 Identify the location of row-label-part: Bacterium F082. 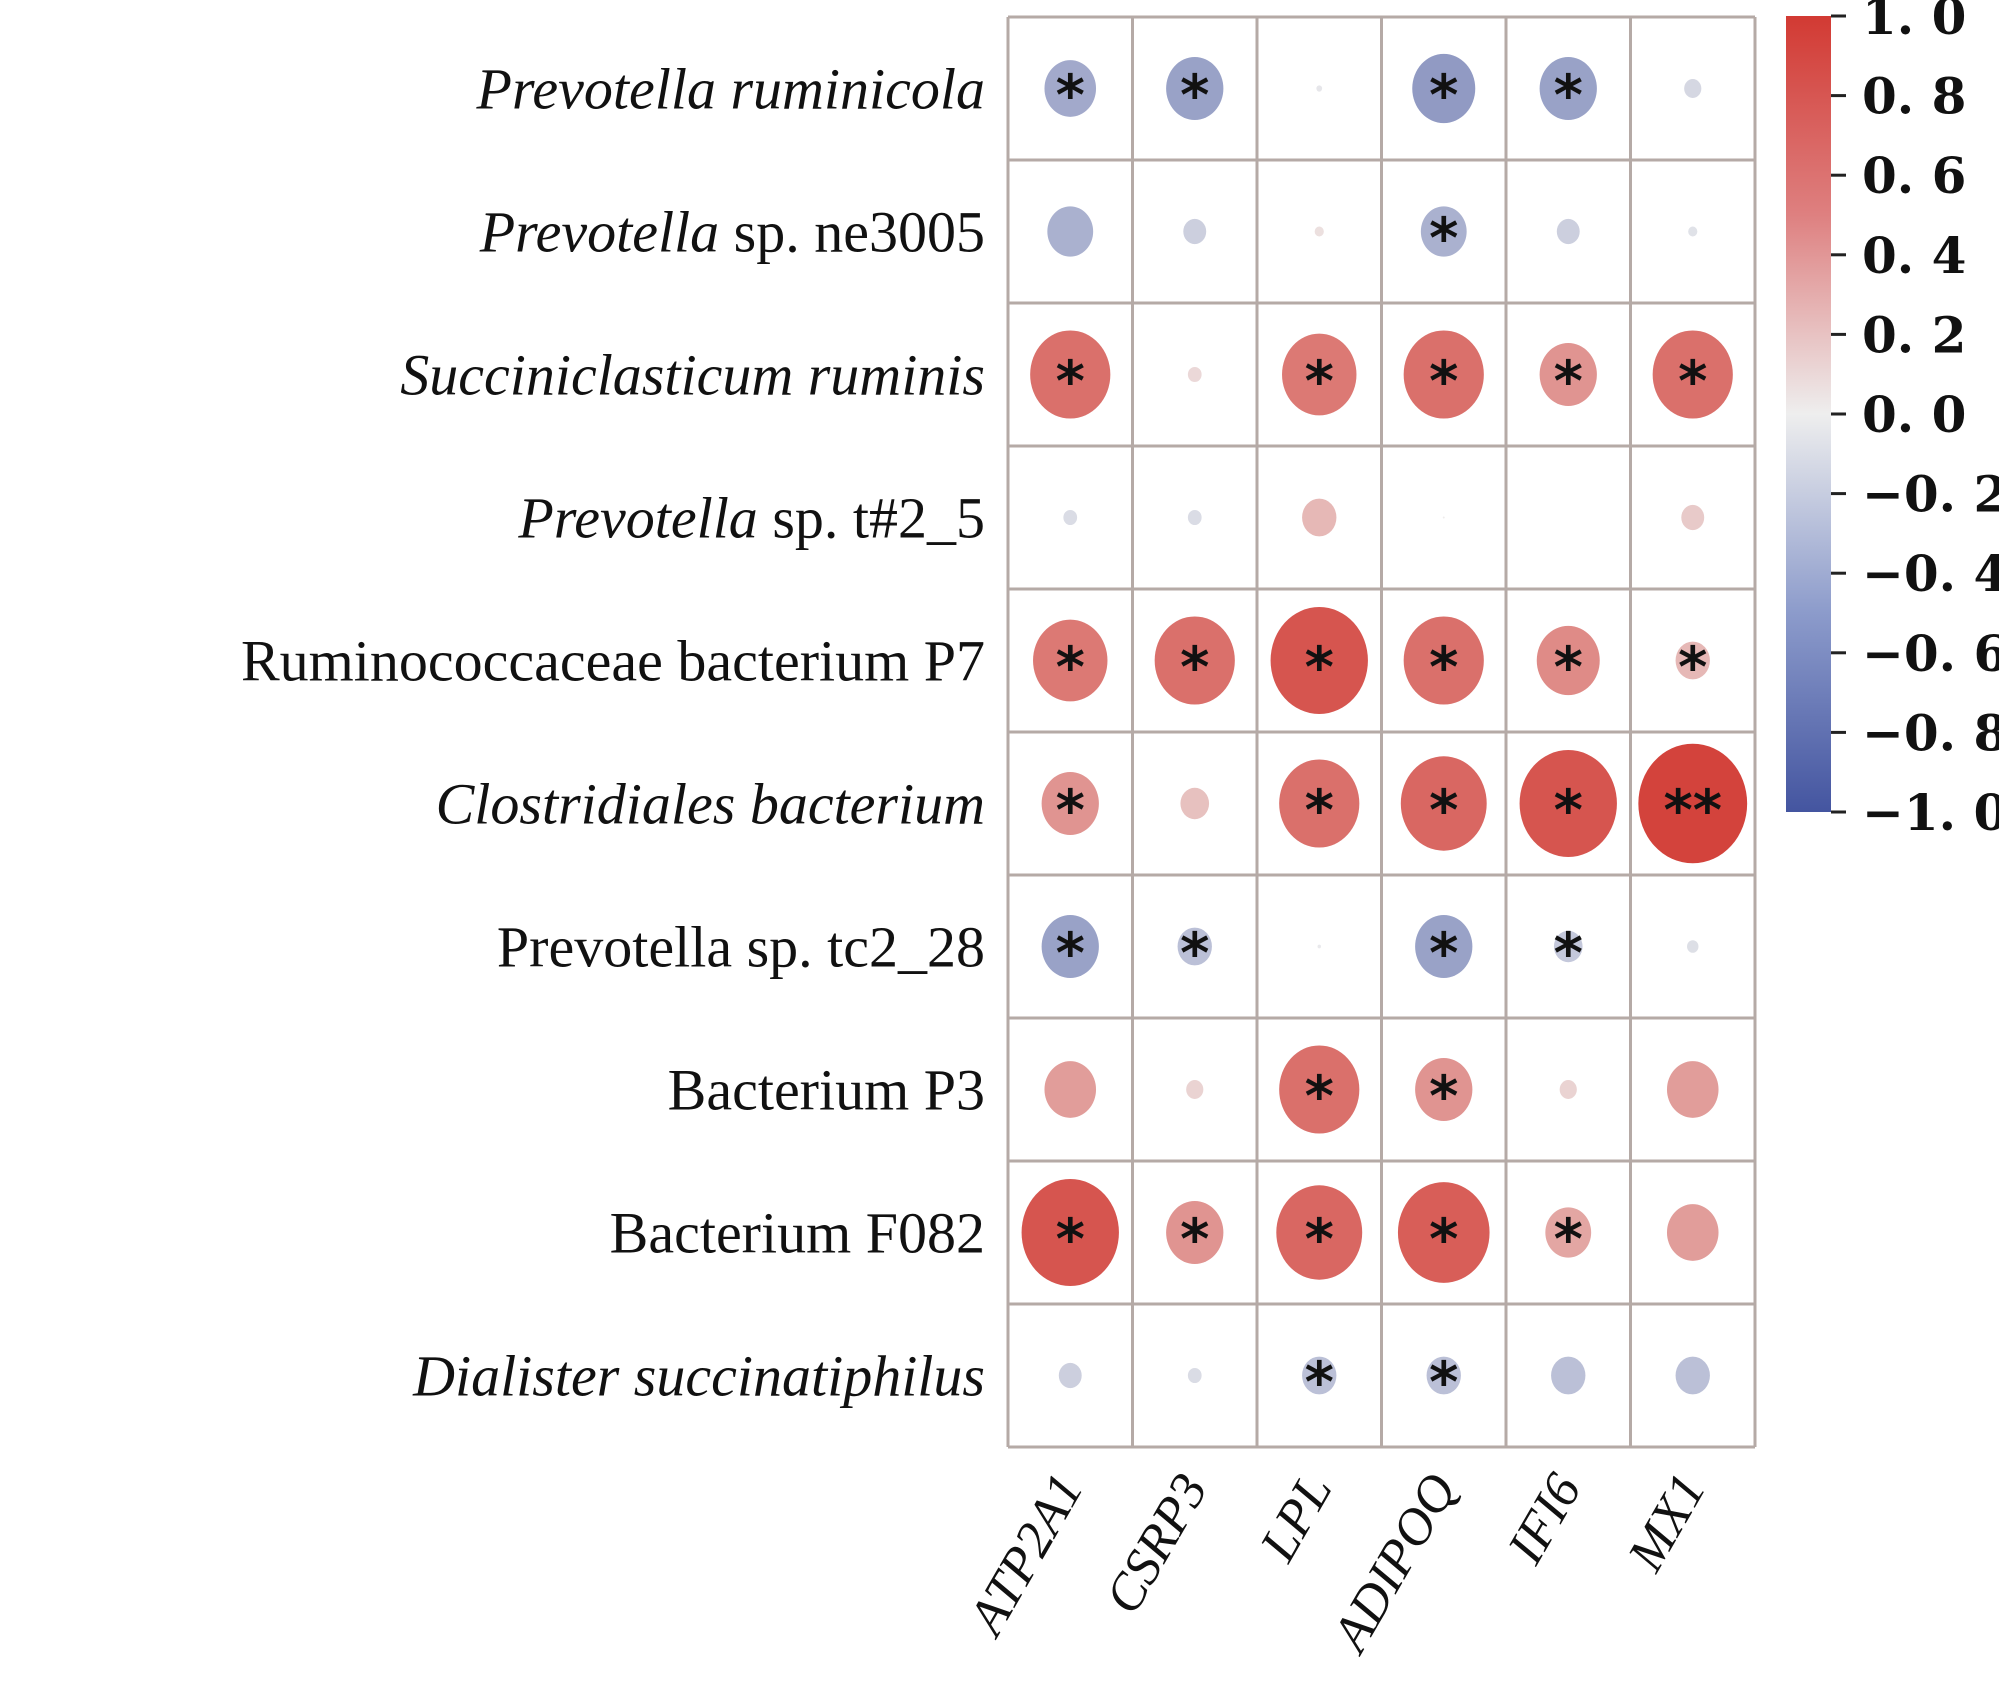
(797, 1233).